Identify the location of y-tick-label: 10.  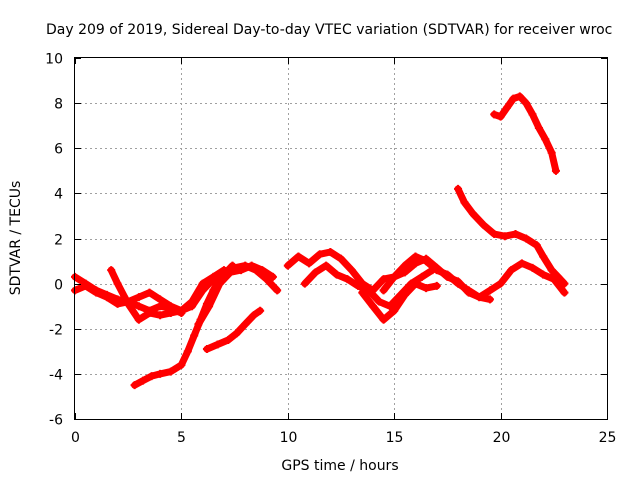
(54, 60).